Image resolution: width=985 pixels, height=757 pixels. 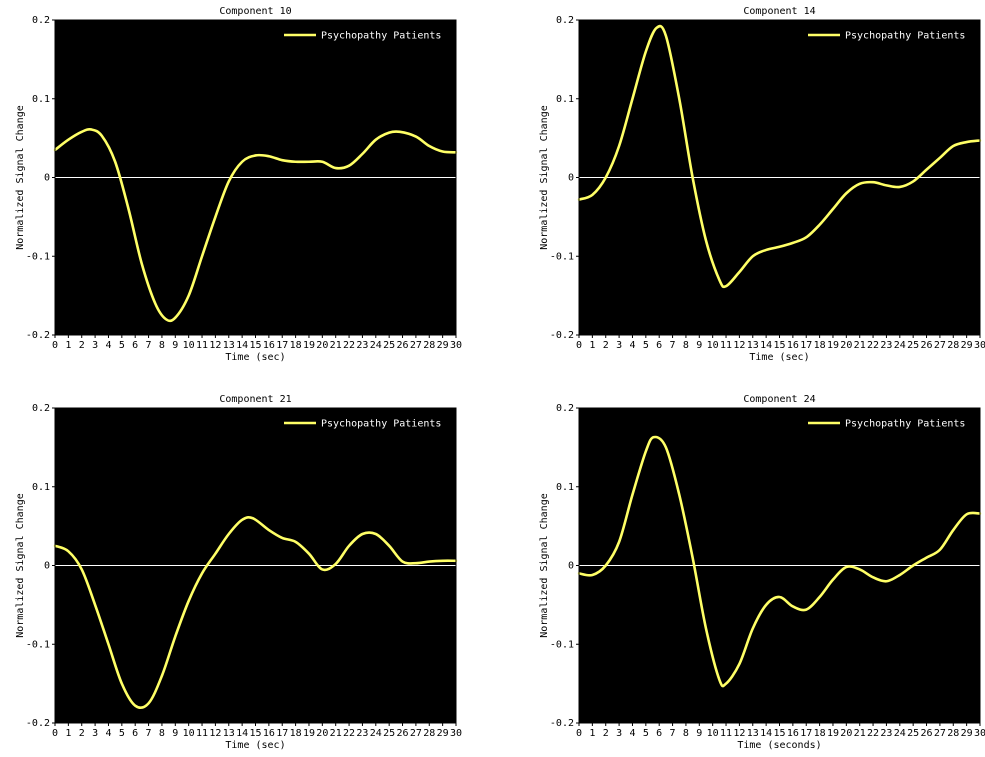 What do you see at coordinates (255, 345) in the screenshot?
I see `x-tick-label: 15` at bounding box center [255, 345].